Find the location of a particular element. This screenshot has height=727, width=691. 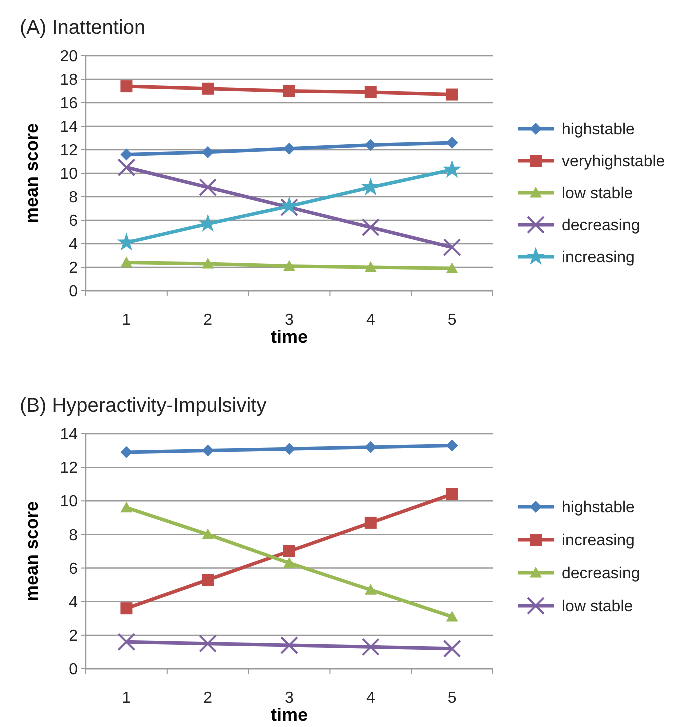

chart-title: (A) Inattention is located at coordinates (83, 28).